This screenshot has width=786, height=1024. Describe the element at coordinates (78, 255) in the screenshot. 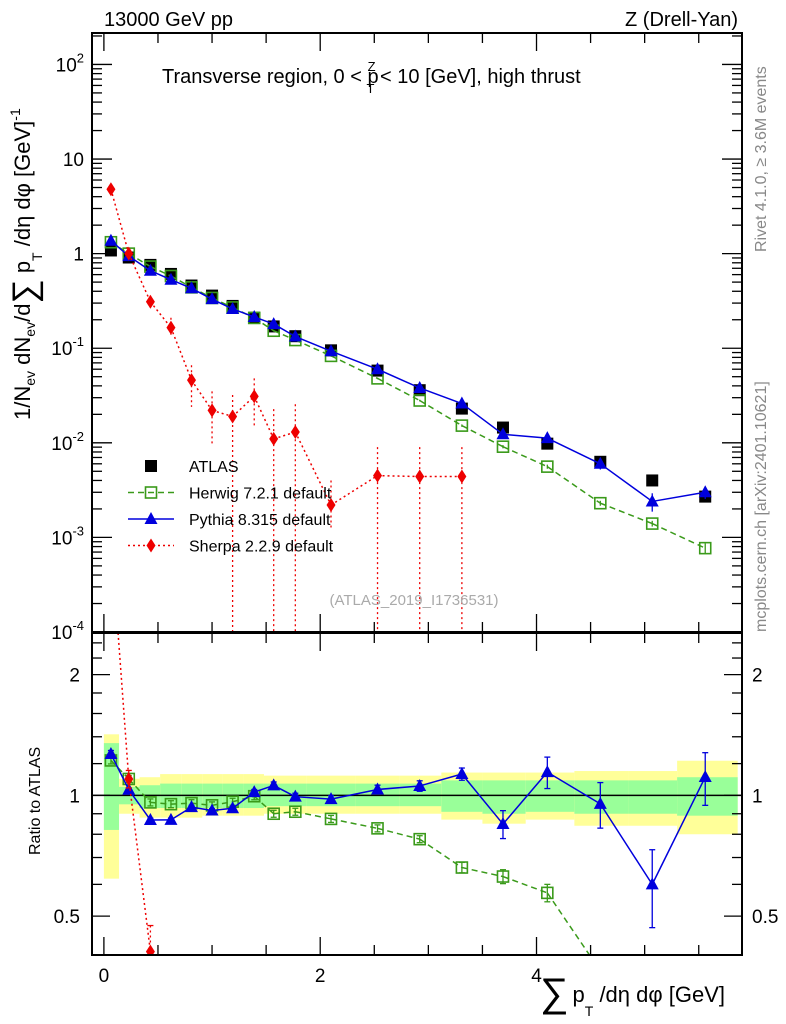

I see `y-tick-label: 1` at that location.